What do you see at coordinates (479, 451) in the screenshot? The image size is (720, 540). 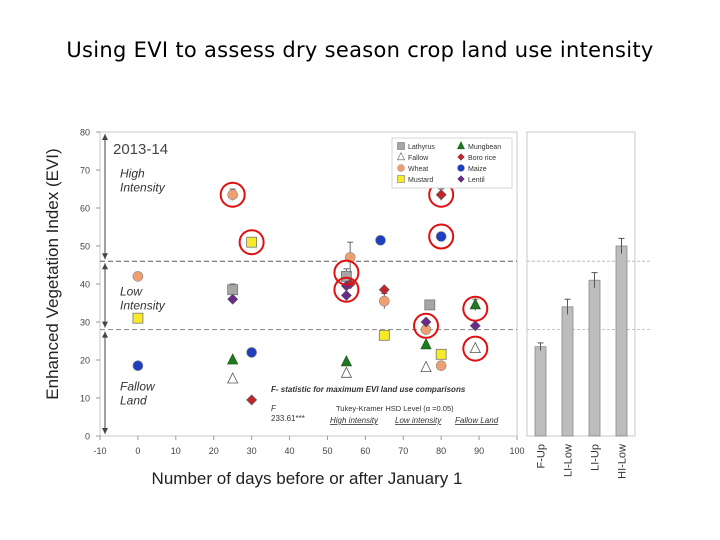 I see `x-tick-label: 90` at bounding box center [479, 451].